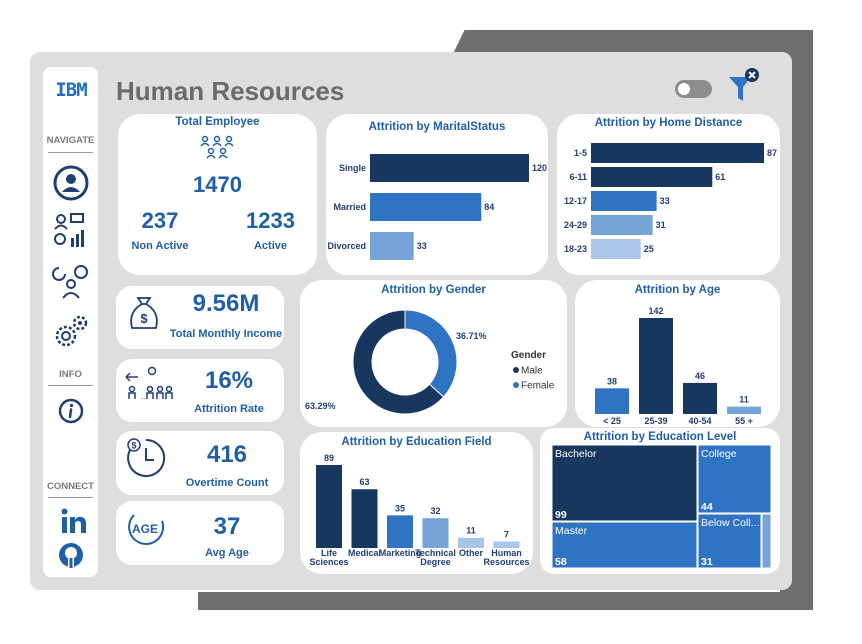  I want to click on education-level-title: Attrition by Education Level, so click(660, 437).